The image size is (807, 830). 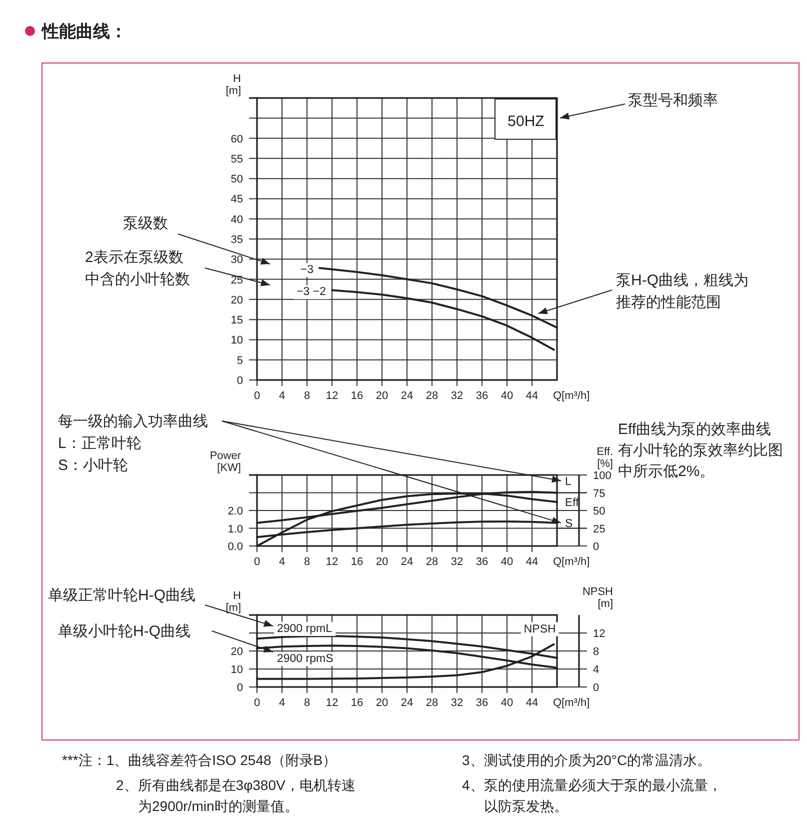 What do you see at coordinates (236, 180) in the screenshot?
I see `y-tick-label: 50` at bounding box center [236, 180].